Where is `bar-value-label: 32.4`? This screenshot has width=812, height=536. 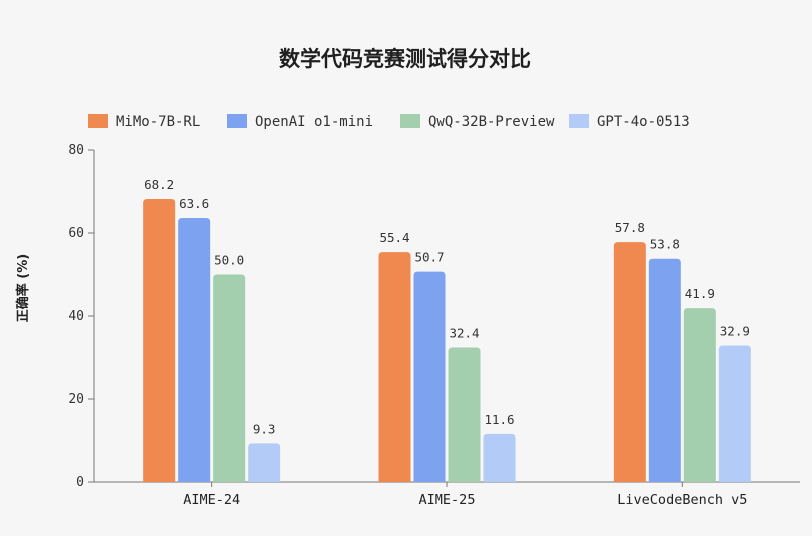 bar-value-label: 32.4 is located at coordinates (464, 333).